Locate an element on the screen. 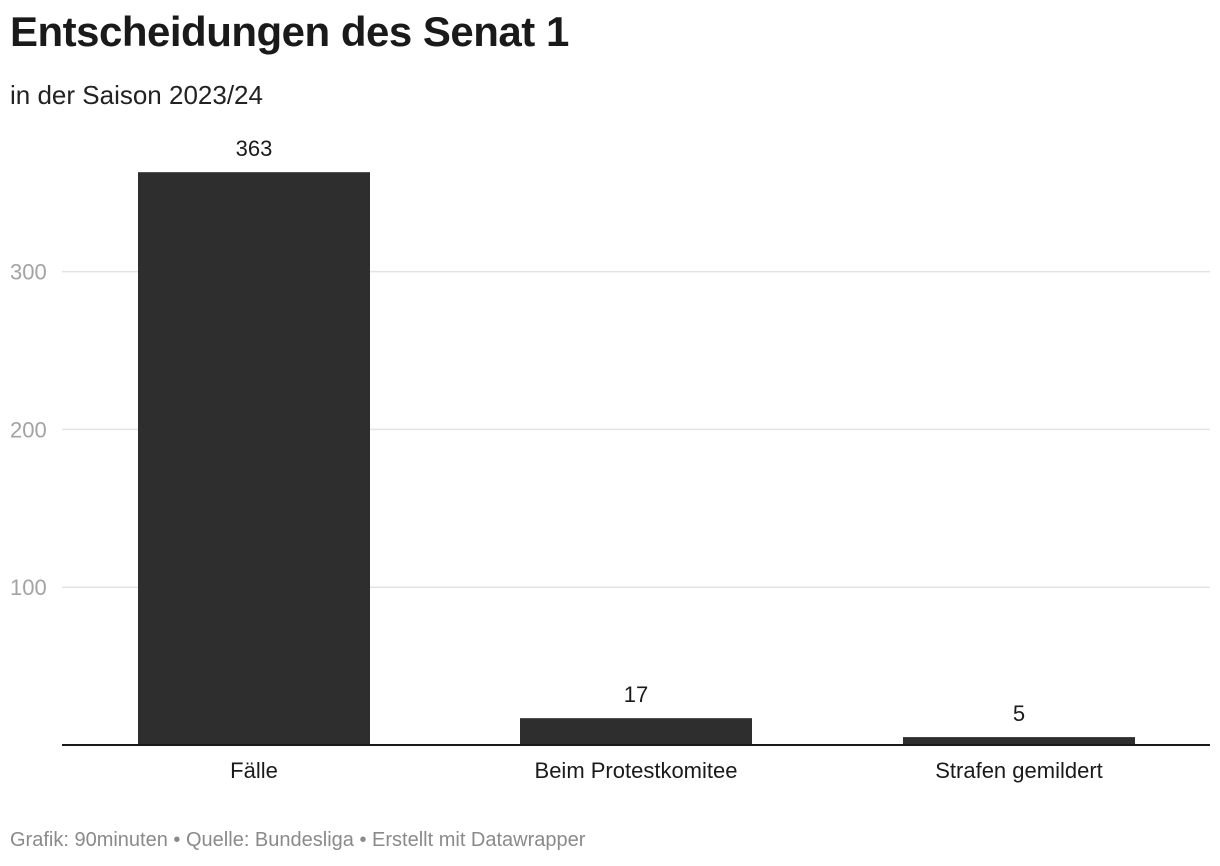 Image resolution: width=1220 pixels, height=866 pixels. category-label-3: Strafen gemildert is located at coordinates (1019, 770).